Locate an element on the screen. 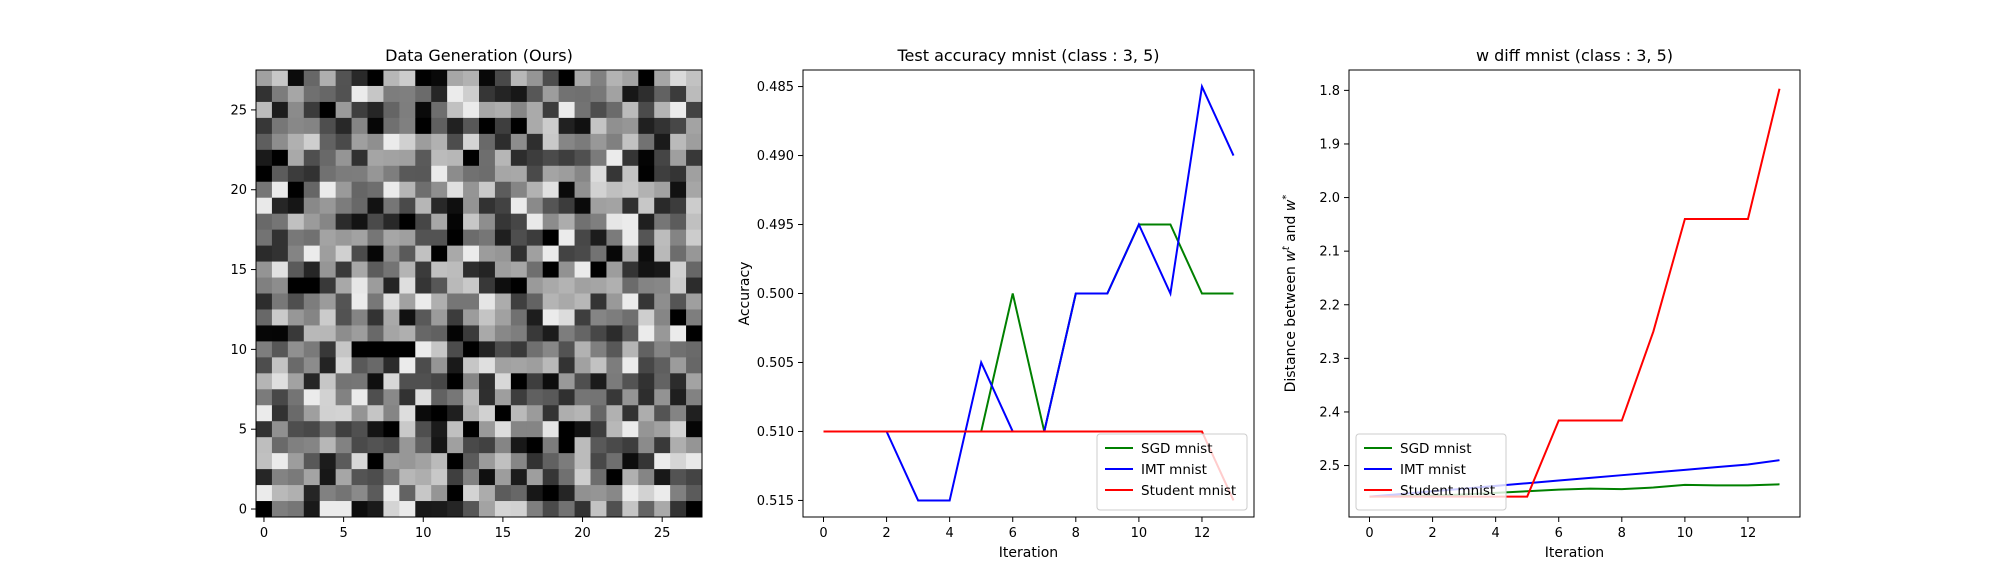 Image resolution: width=2000 pixels, height=580 pixels. heatmap-ytick-label: 25 is located at coordinates (238, 110).